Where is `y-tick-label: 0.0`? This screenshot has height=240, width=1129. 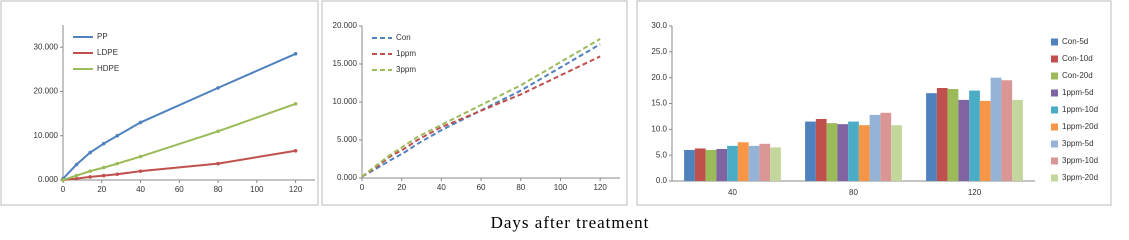
y-tick-label: 0.0 is located at coordinates (662, 180).